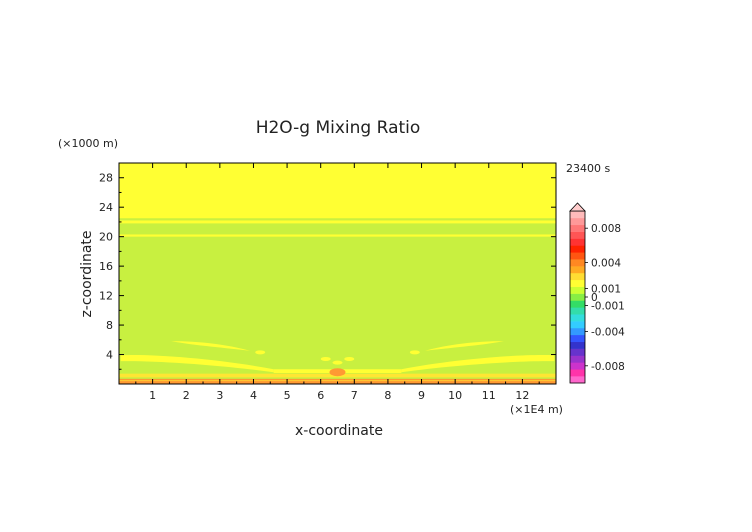 Image resolution: width=752 pixels, height=532 pixels. What do you see at coordinates (87, 273) in the screenshot?
I see `y-axis-label: z-coordinate` at bounding box center [87, 273].